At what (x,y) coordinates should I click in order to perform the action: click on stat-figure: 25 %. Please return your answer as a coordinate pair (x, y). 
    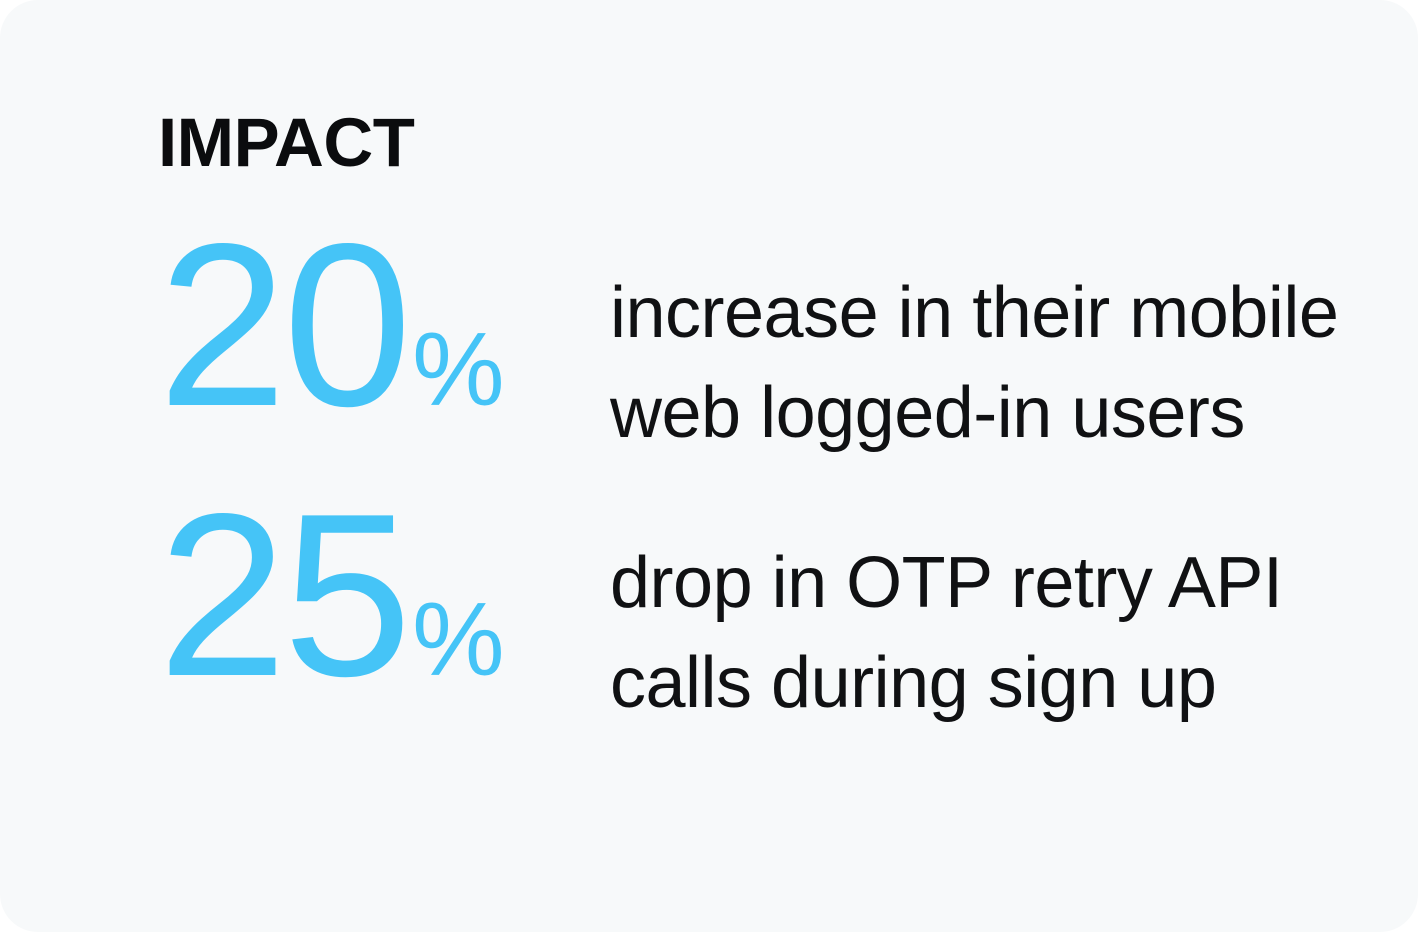
    Looking at the image, I should click on (331, 600).